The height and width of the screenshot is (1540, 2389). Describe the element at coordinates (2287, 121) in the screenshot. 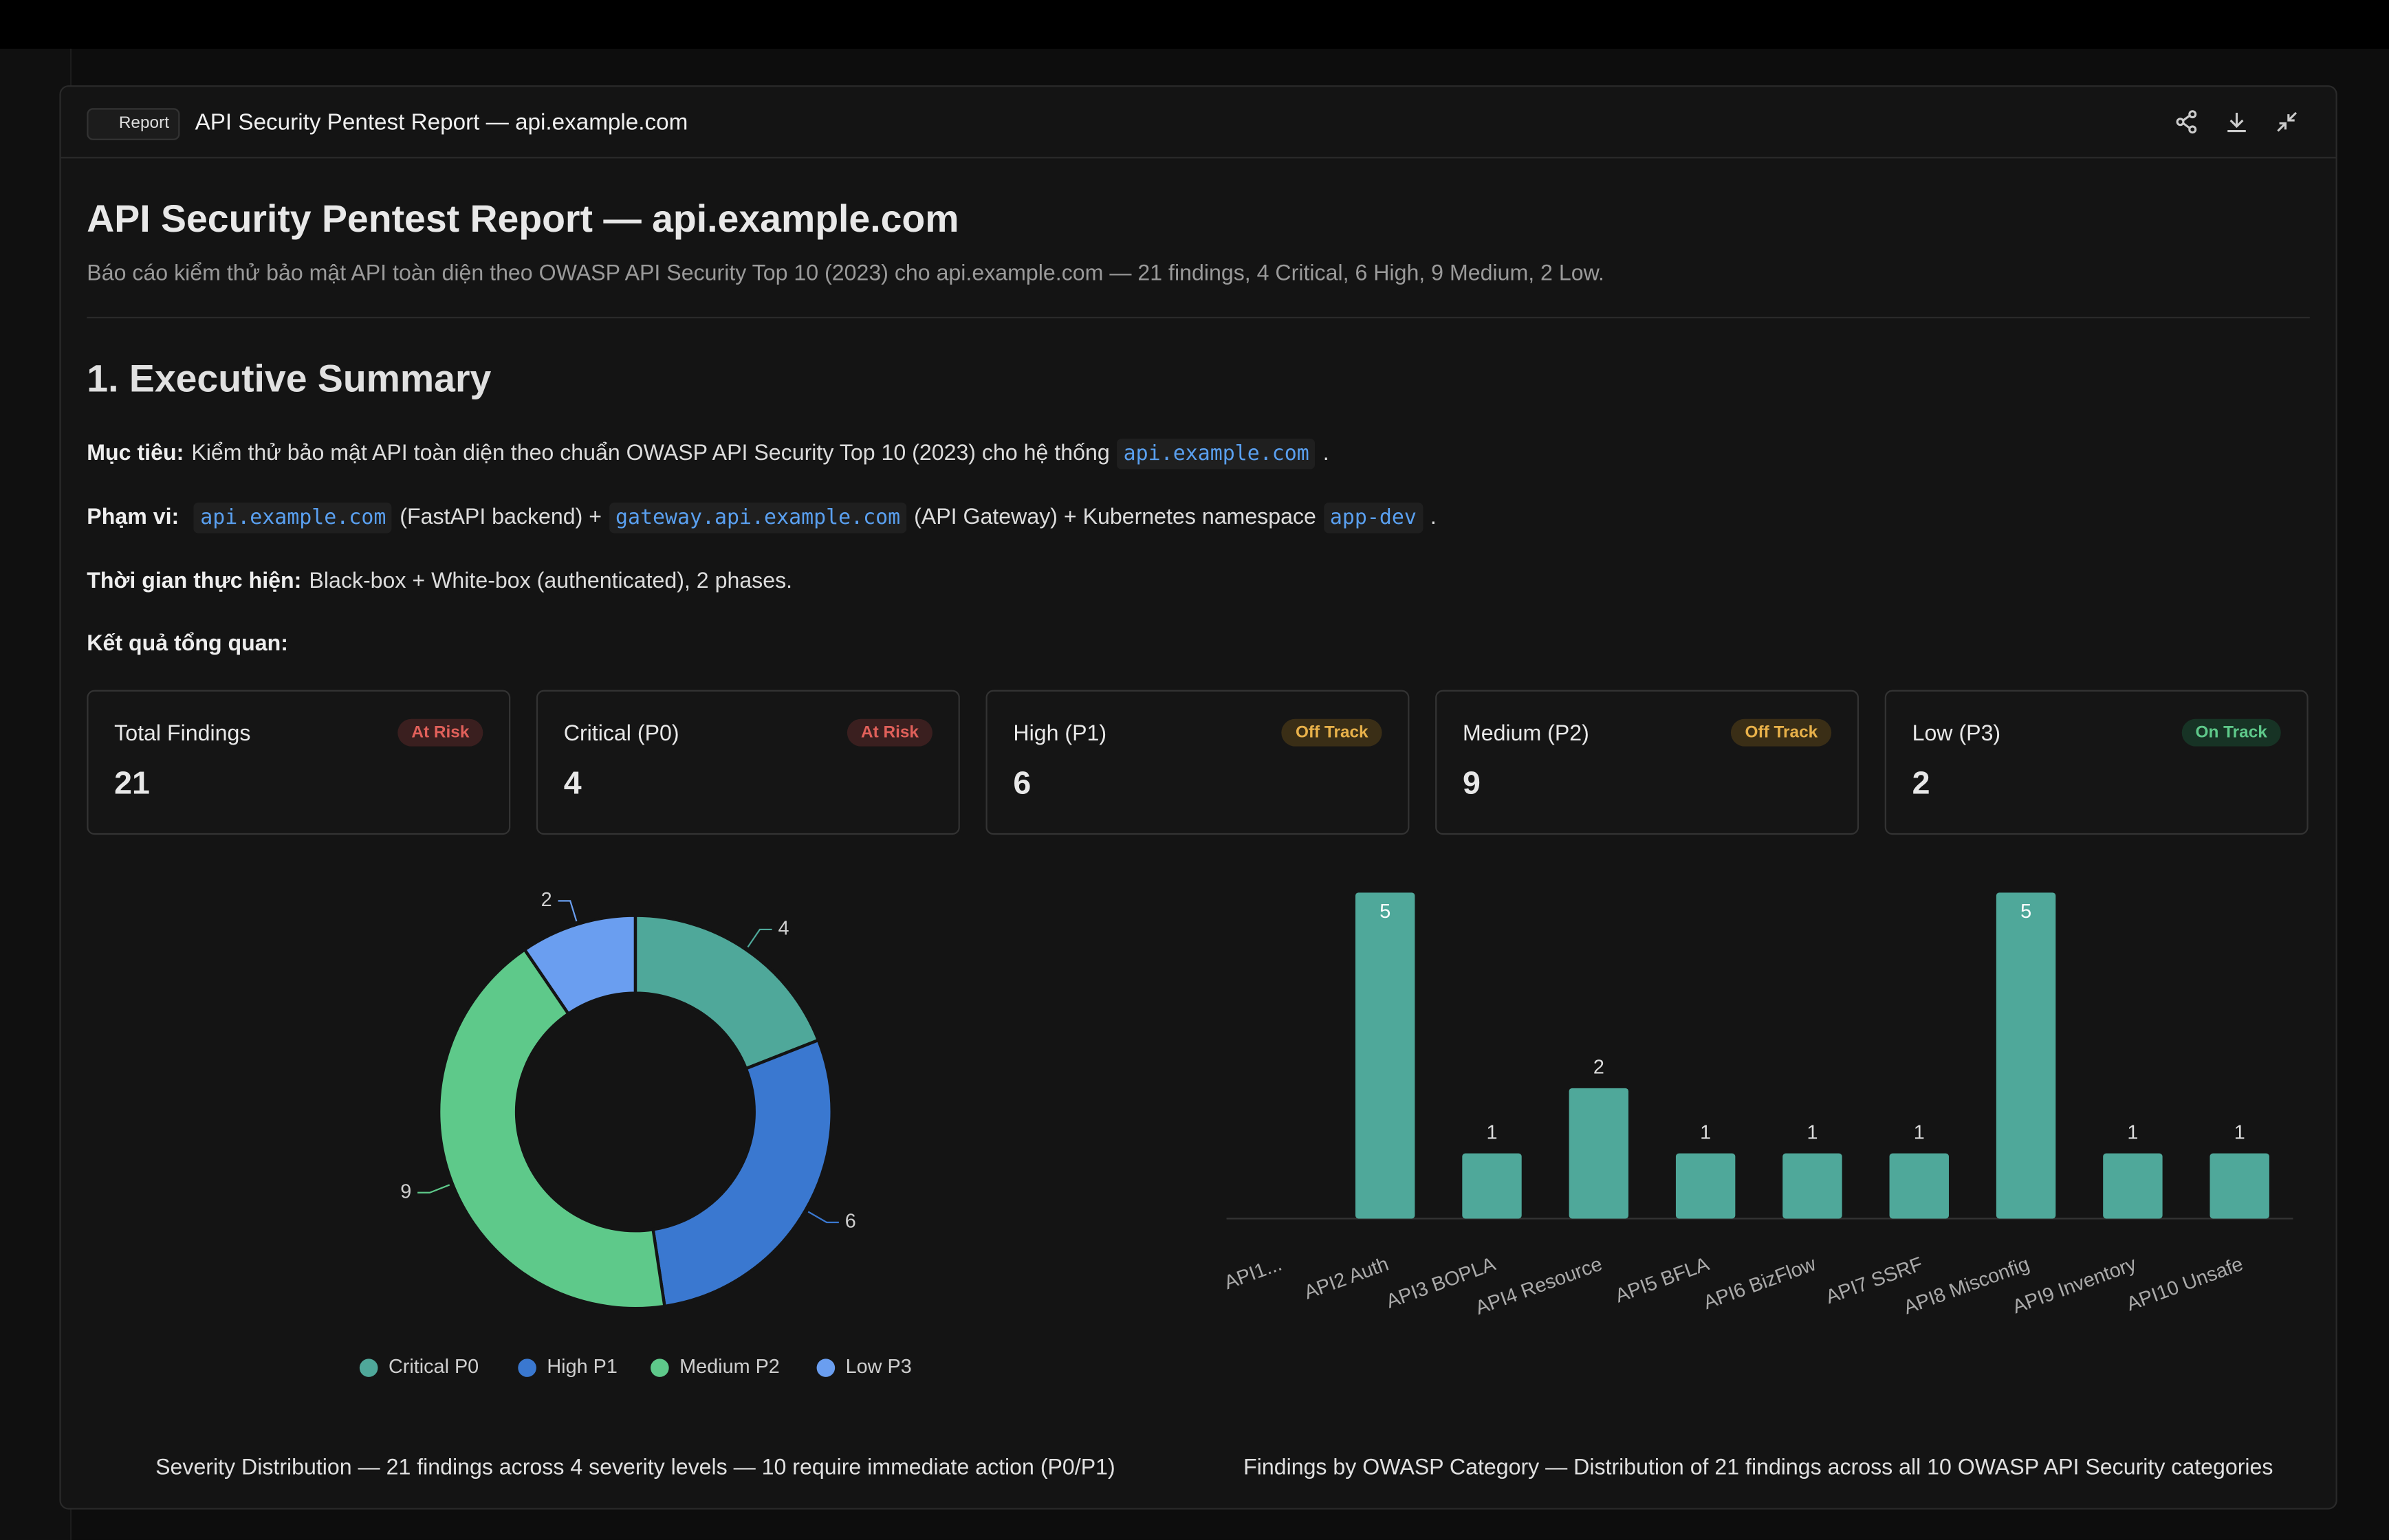

I see `minimize-button` at that location.